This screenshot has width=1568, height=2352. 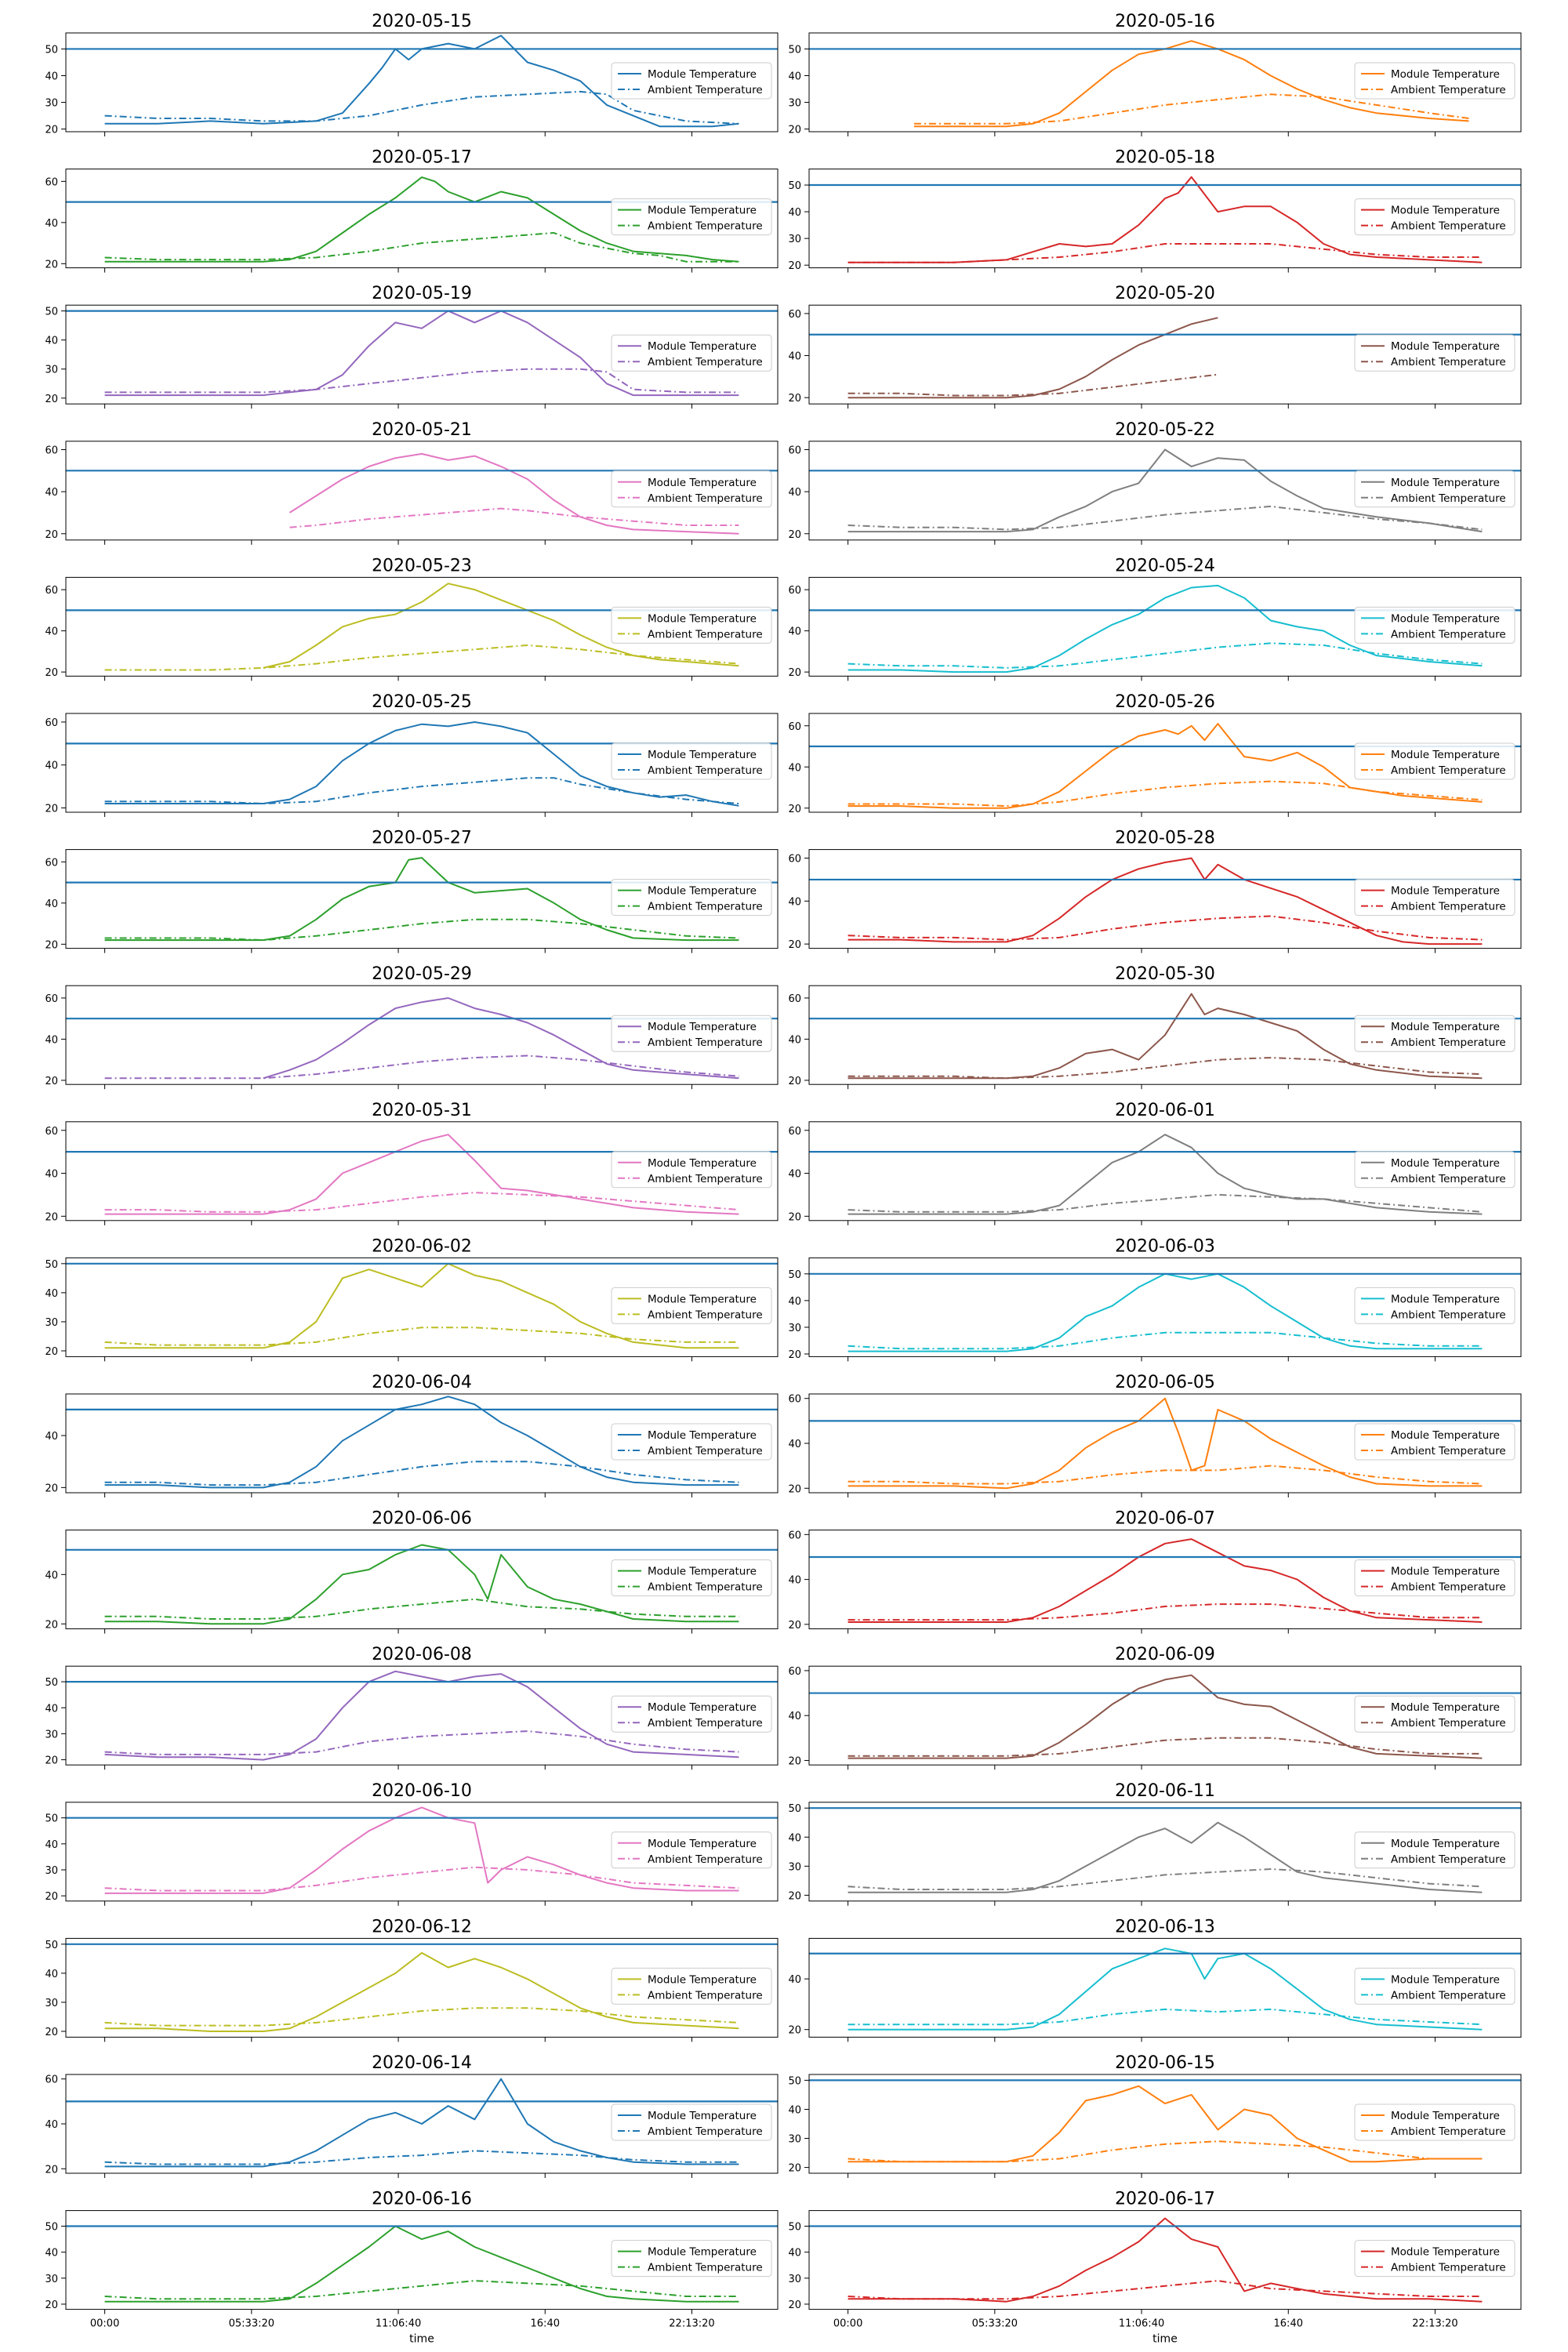 What do you see at coordinates (1165, 1246) in the screenshot?
I see `subplot-title: 2020-06-03` at bounding box center [1165, 1246].